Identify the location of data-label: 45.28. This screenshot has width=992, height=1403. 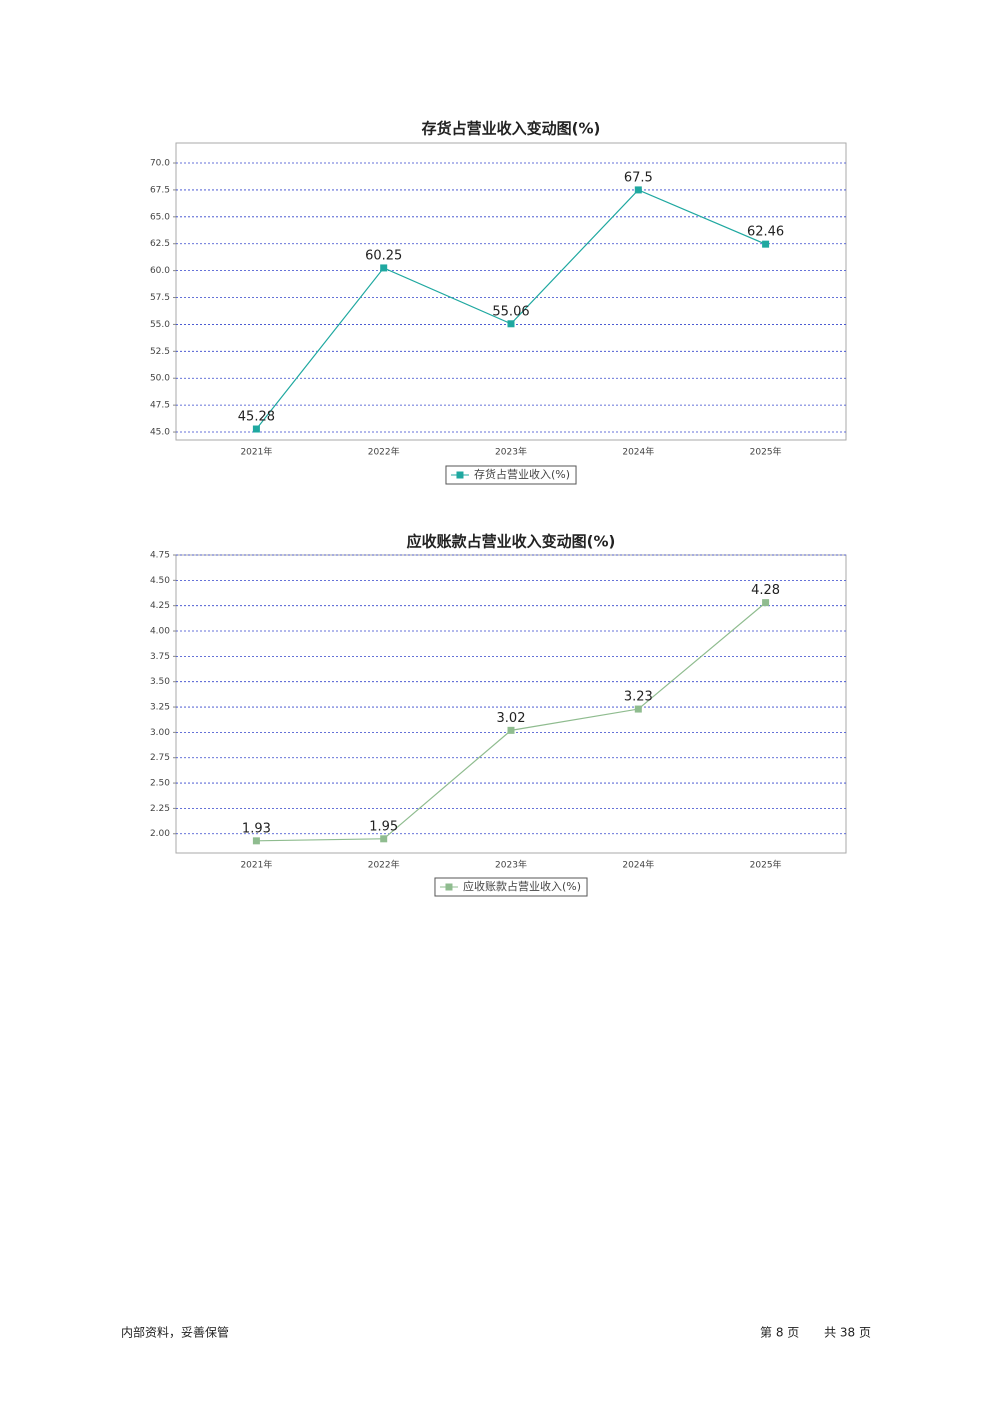
(256, 417).